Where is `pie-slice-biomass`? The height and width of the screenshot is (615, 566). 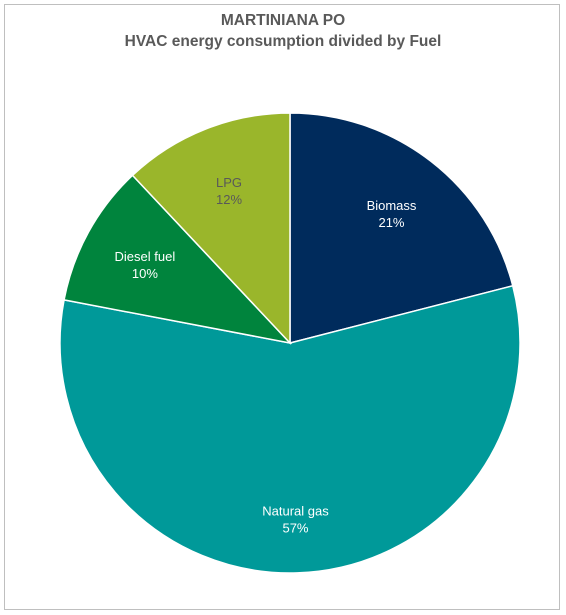
pie-slice-biomass is located at coordinates (401, 228).